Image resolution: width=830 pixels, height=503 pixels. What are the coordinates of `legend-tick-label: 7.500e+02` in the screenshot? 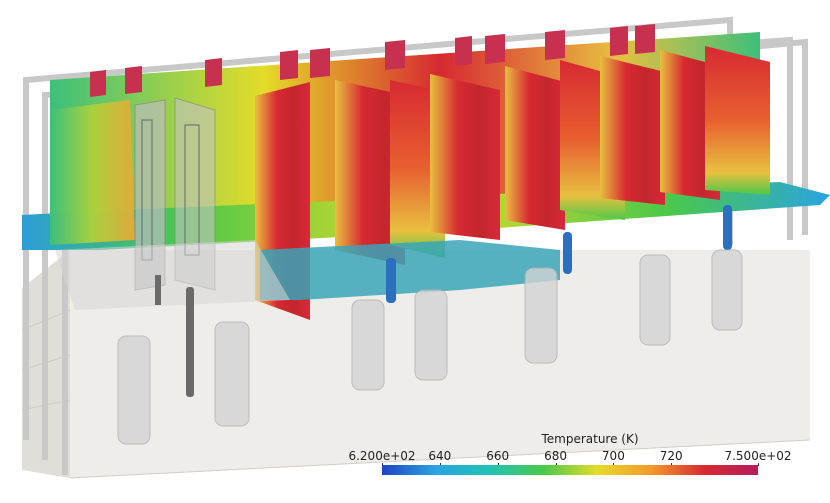 It's located at (758, 456).